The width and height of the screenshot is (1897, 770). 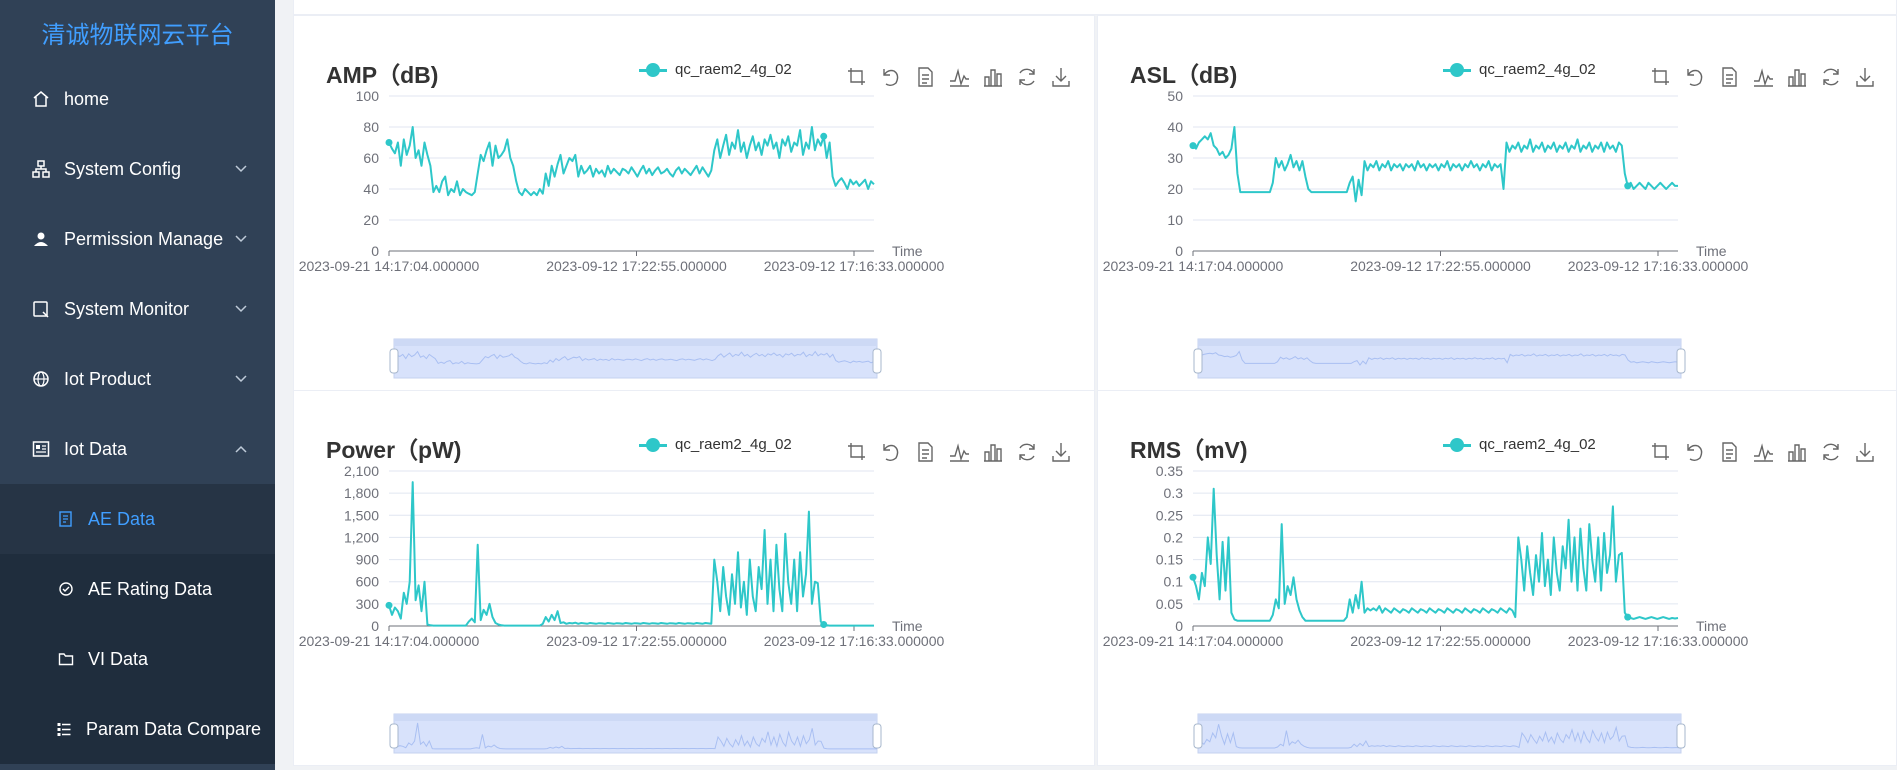 I want to click on submenu-item-ae-rating-data: AE Rating Data, so click(x=137, y=589).